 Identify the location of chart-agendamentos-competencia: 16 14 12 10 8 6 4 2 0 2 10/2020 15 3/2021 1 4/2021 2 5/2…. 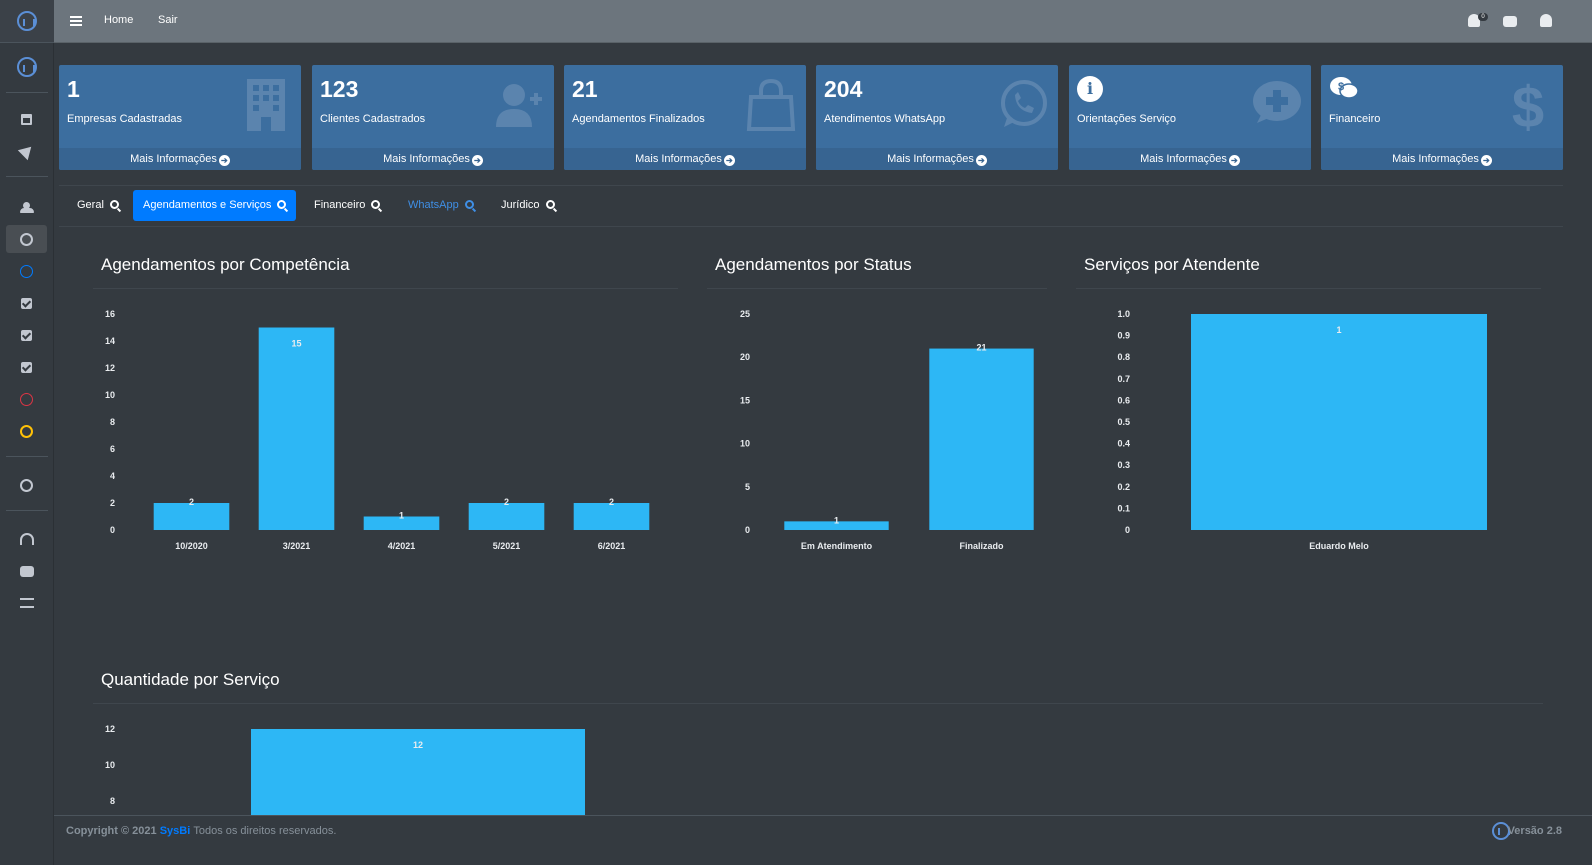
(377, 430).